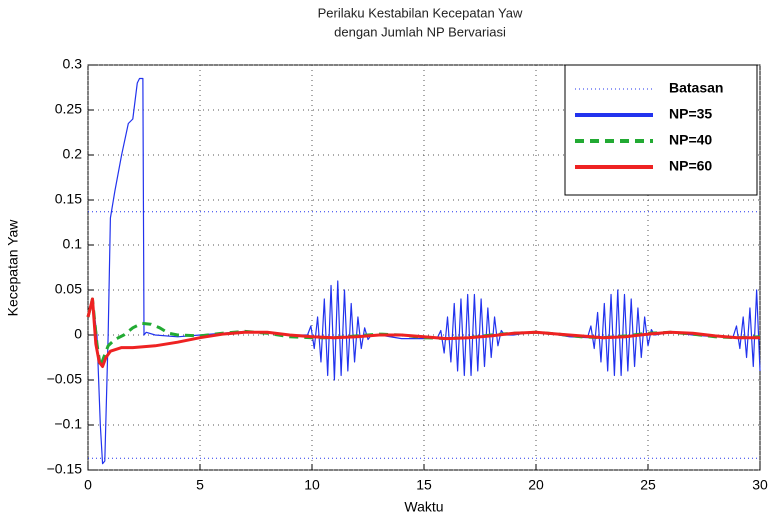 This screenshot has height=519, width=769. What do you see at coordinates (423, 507) in the screenshot?
I see `x-axis-label: Waktu` at bounding box center [423, 507].